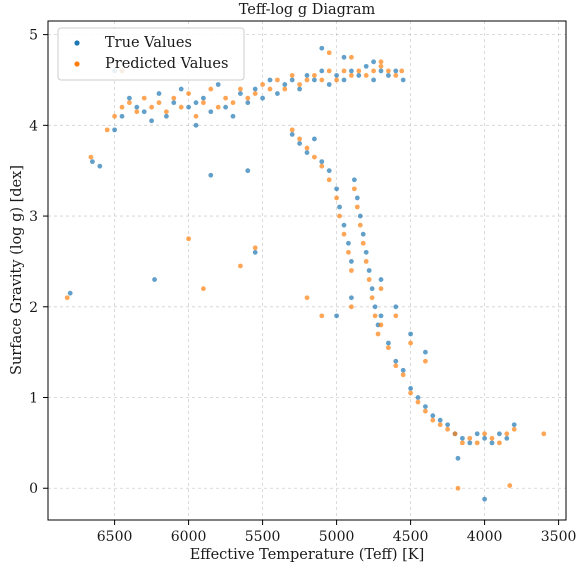 This screenshot has height=572, width=578. What do you see at coordinates (77, 43) in the screenshot?
I see `legend-marker-true` at bounding box center [77, 43].